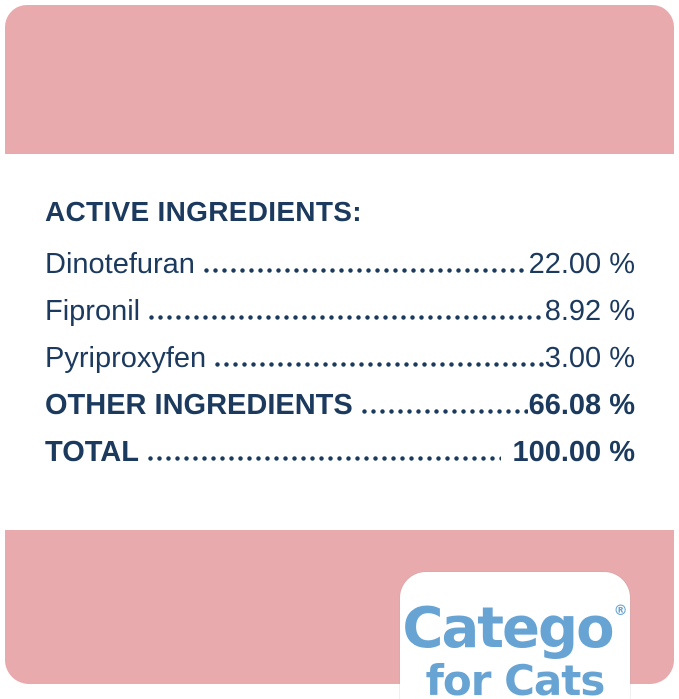 This screenshot has width=679, height=699. What do you see at coordinates (581, 264) in the screenshot?
I see `ingredient-value: 22.00 %` at bounding box center [581, 264].